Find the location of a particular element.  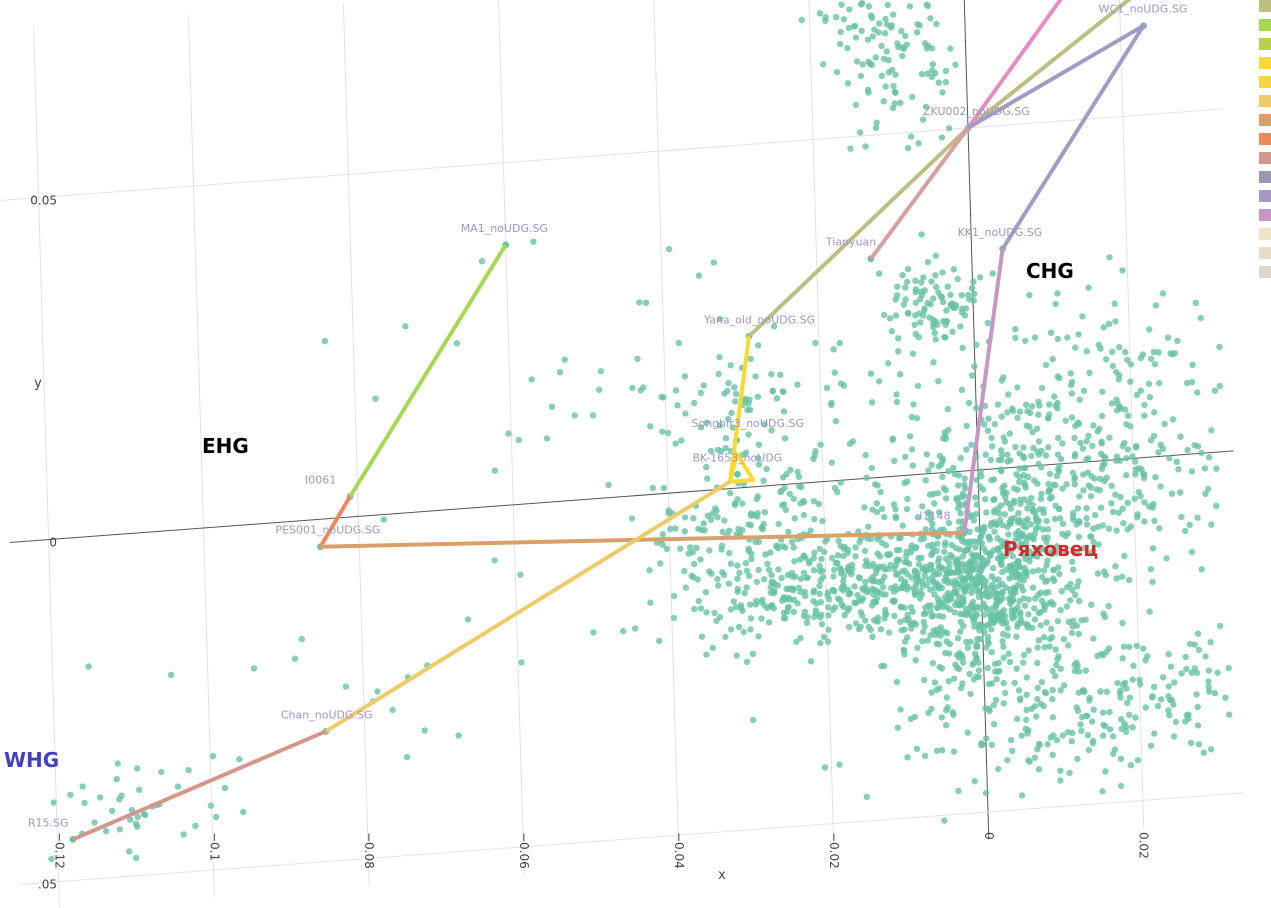

x-grid-line is located at coordinates (511, 437).